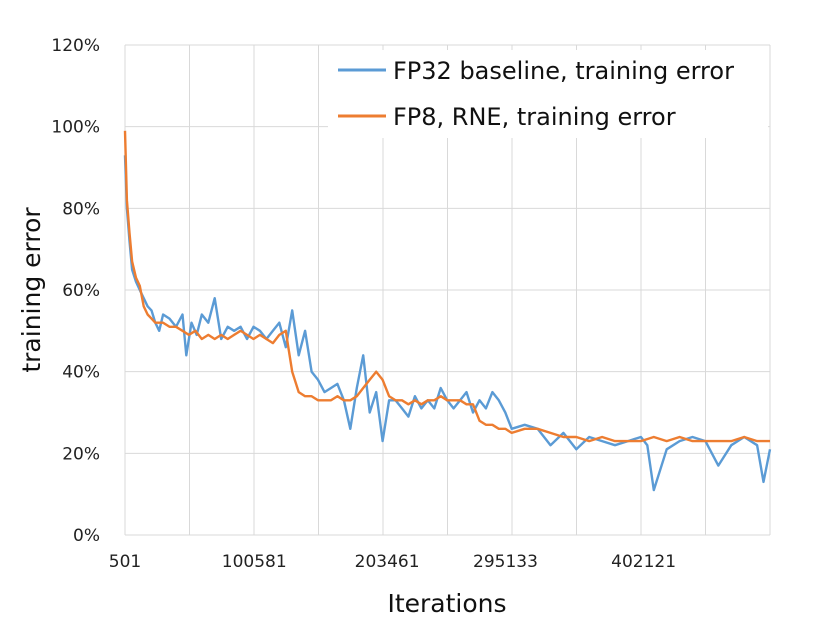 This screenshot has width=830, height=633. Describe the element at coordinates (446, 603) in the screenshot. I see `x-axis-title: Iterations` at that location.